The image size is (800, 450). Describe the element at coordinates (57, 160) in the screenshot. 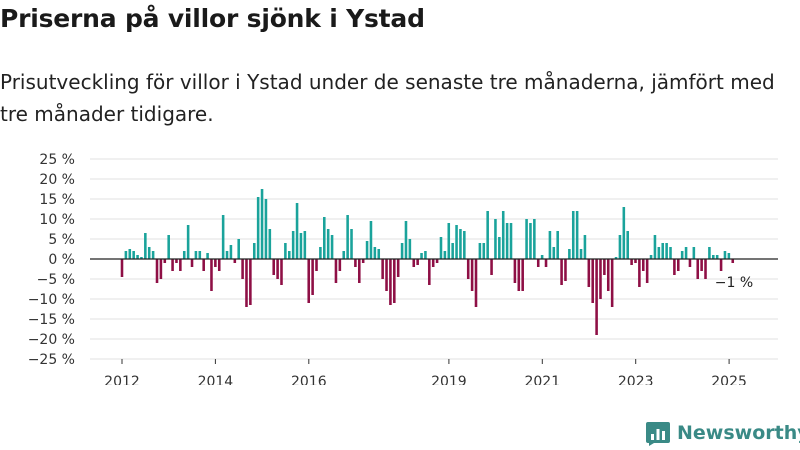

I see `y-tick-label: 25 %` at that location.